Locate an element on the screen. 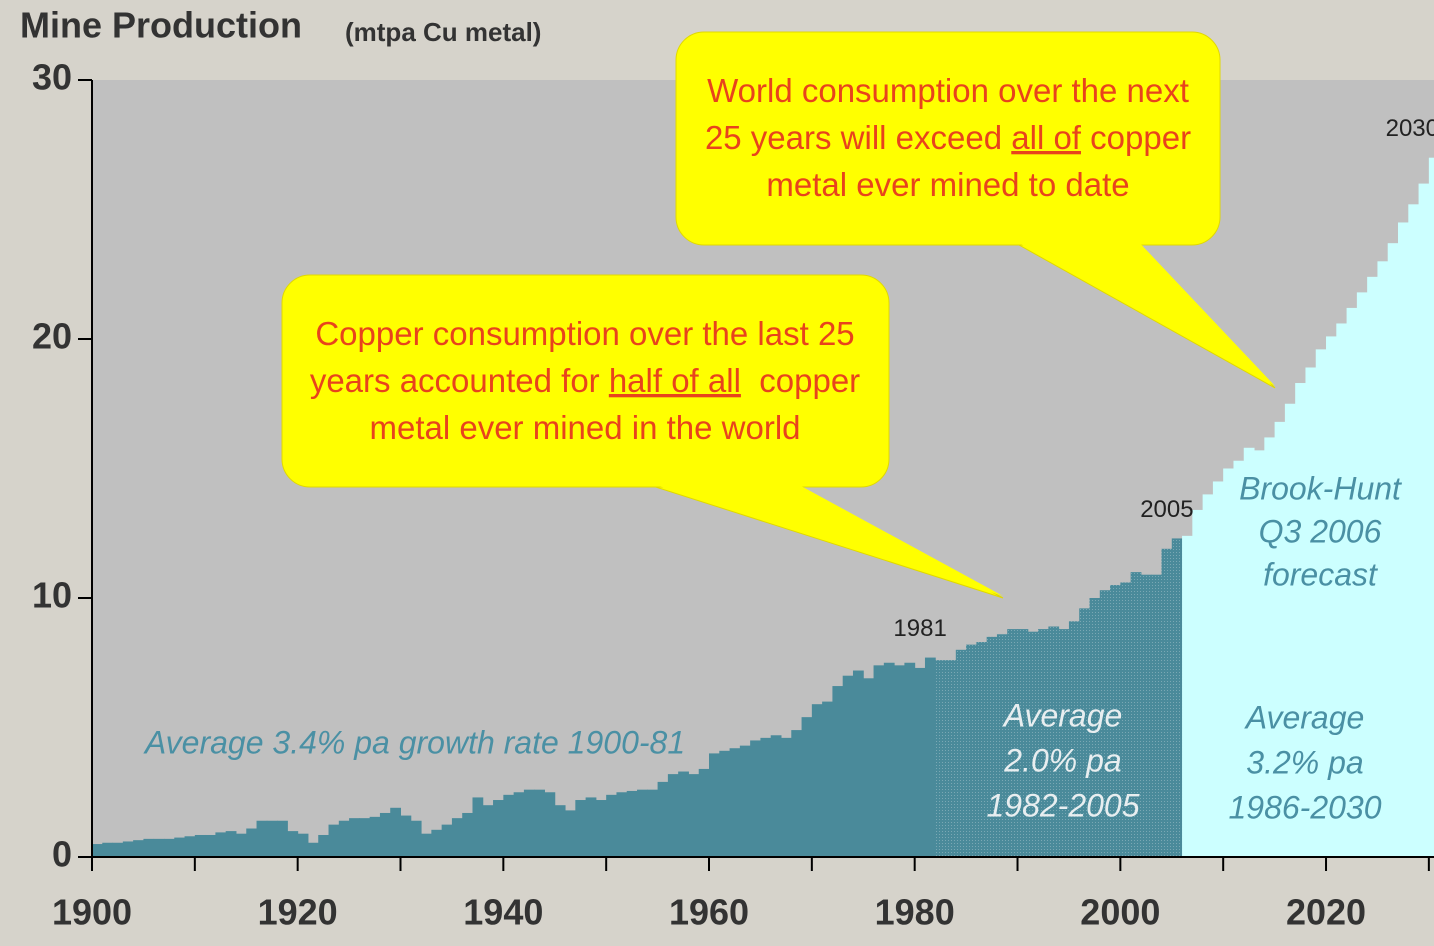  callout-text: metal ever mined to date is located at coordinates (947, 184).